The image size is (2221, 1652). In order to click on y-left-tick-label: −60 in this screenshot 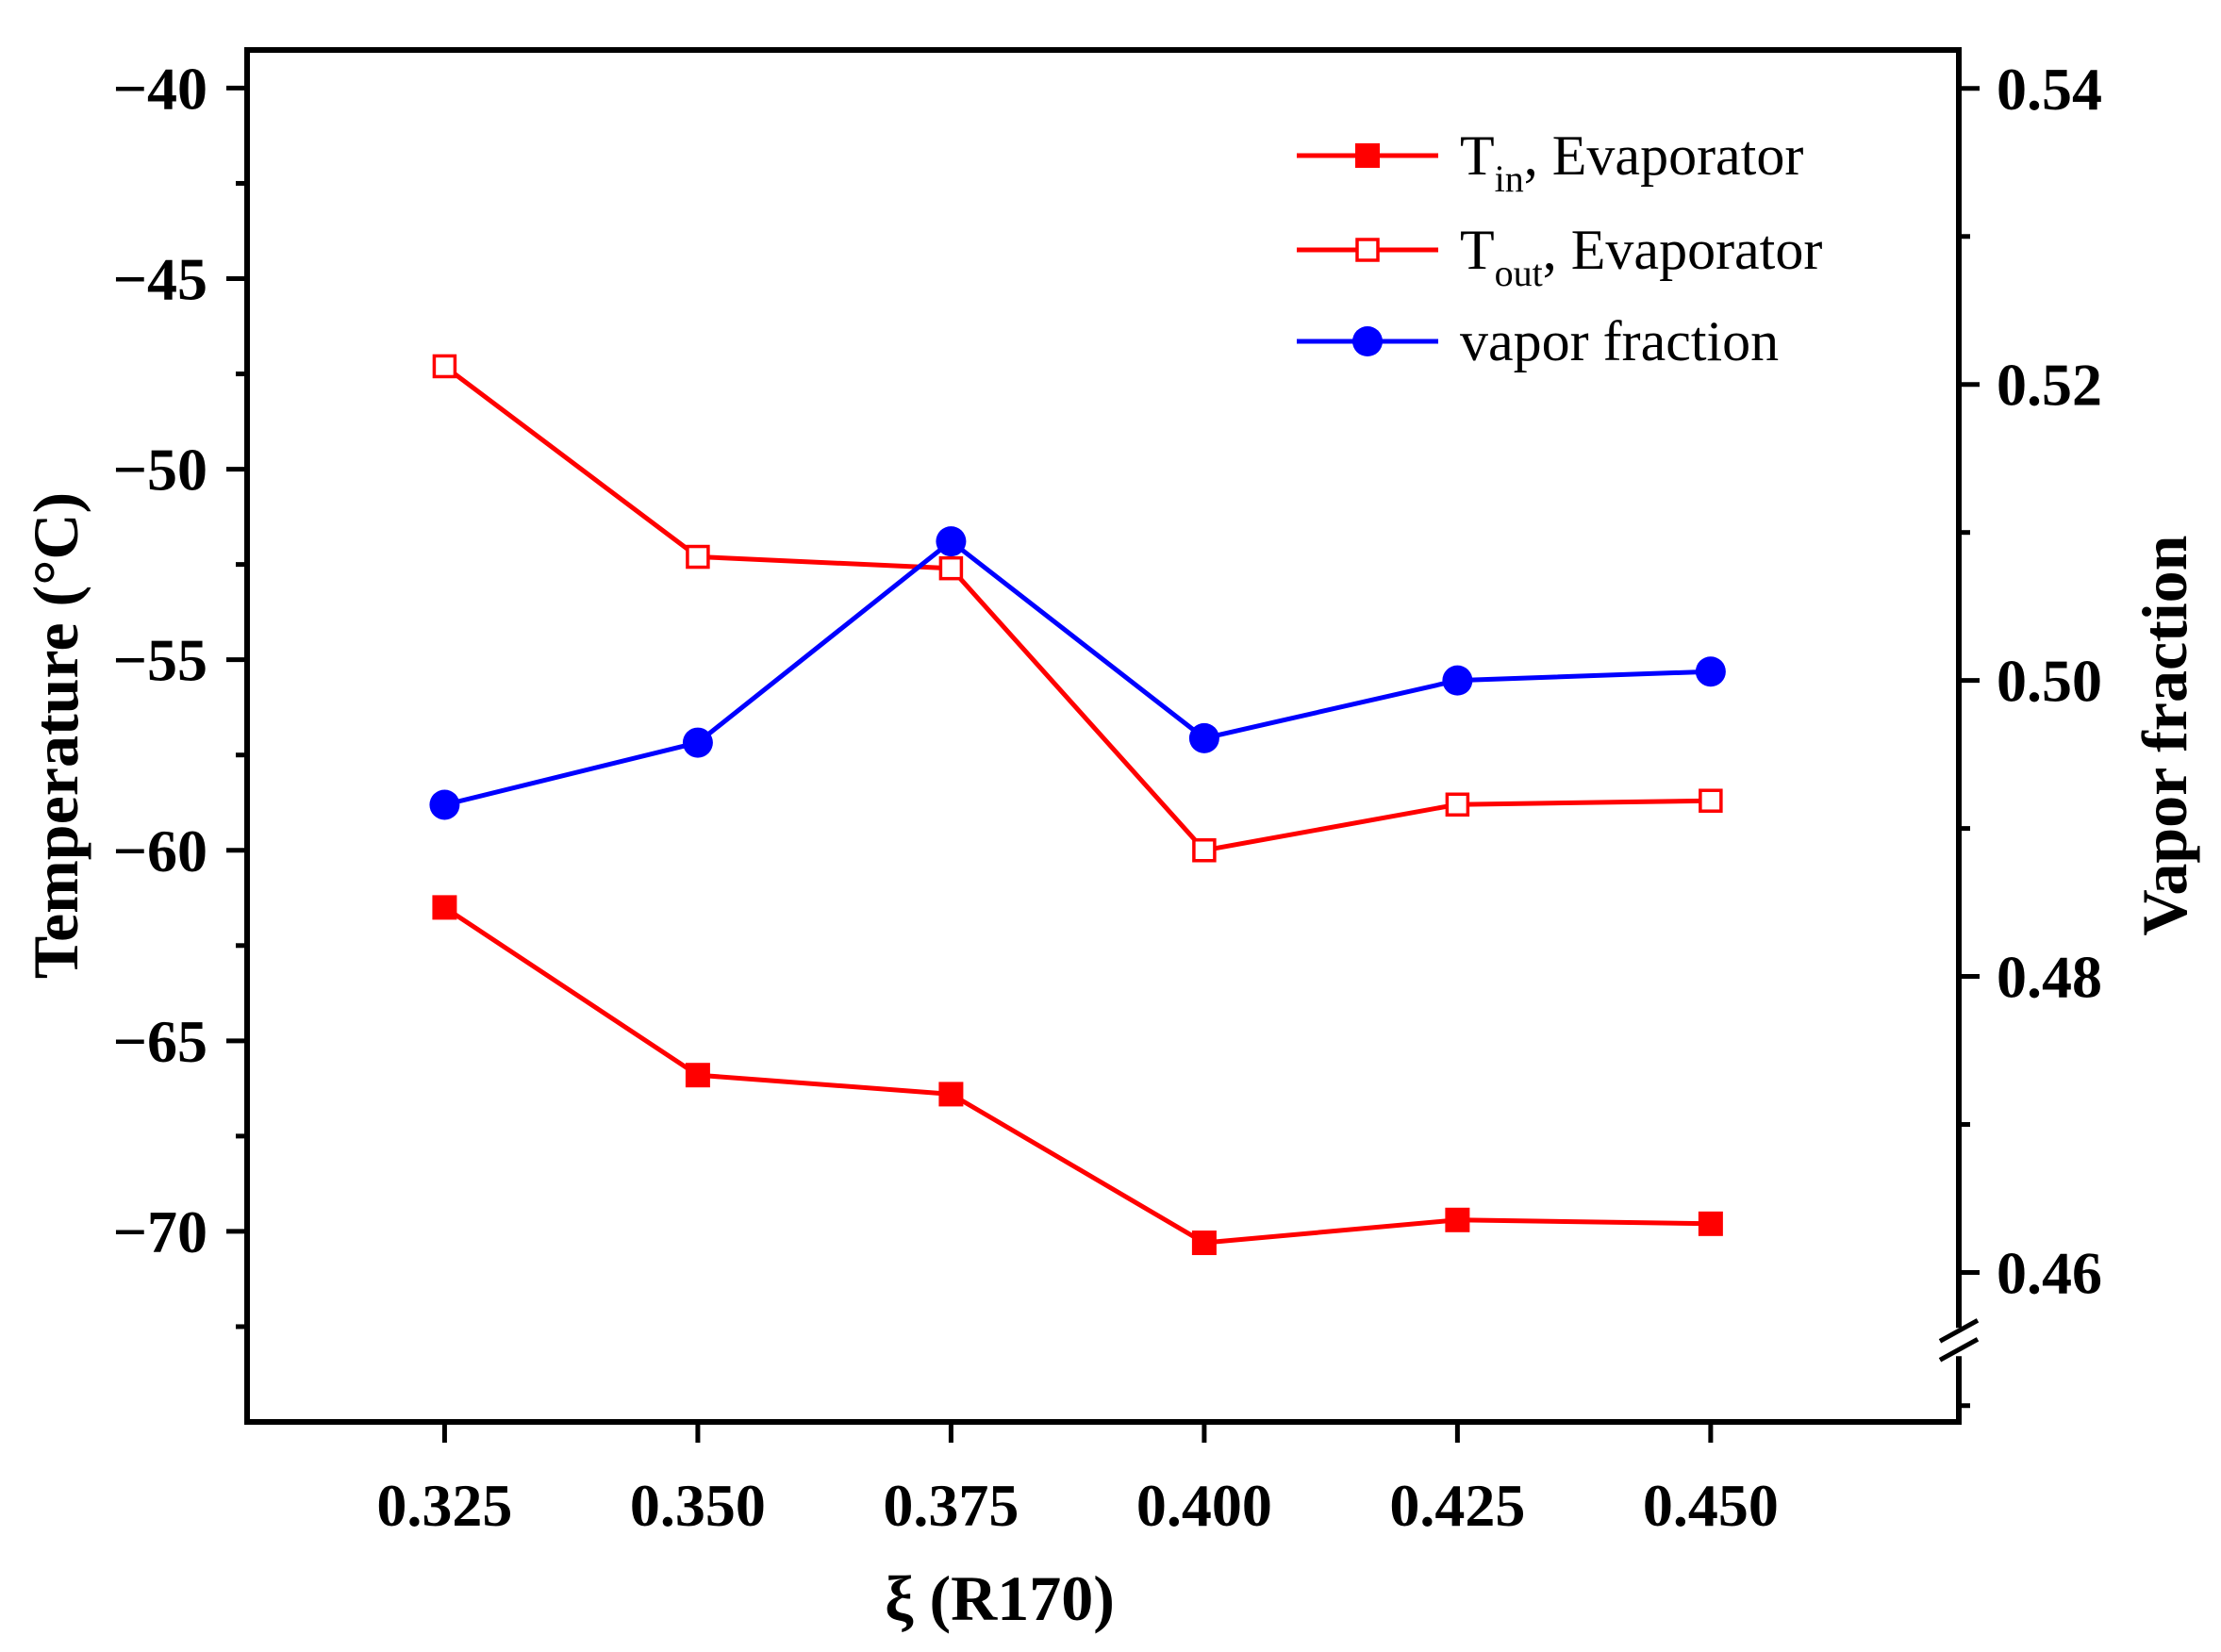, I will do `click(160, 851)`.